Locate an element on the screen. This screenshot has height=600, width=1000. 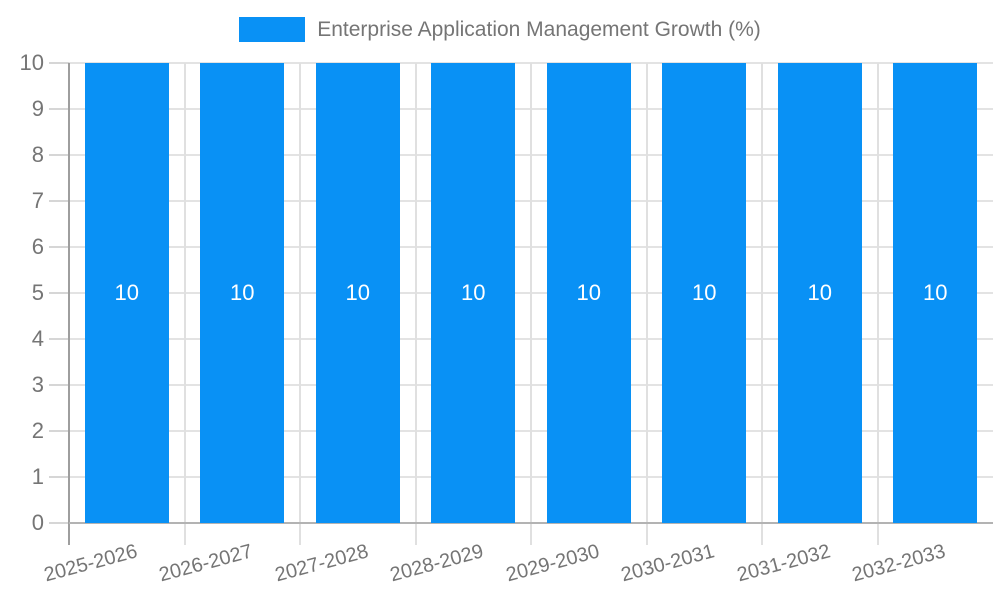
y-axis-line is located at coordinates (69, 304).